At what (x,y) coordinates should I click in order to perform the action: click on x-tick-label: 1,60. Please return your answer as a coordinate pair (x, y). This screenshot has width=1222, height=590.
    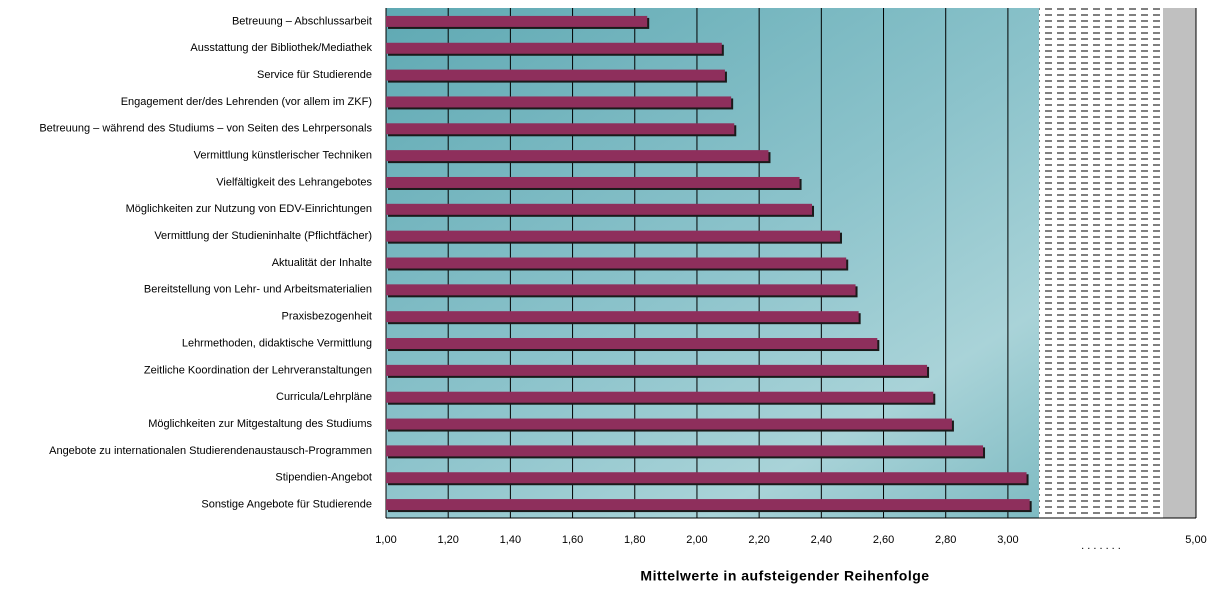
    Looking at the image, I should click on (572, 540).